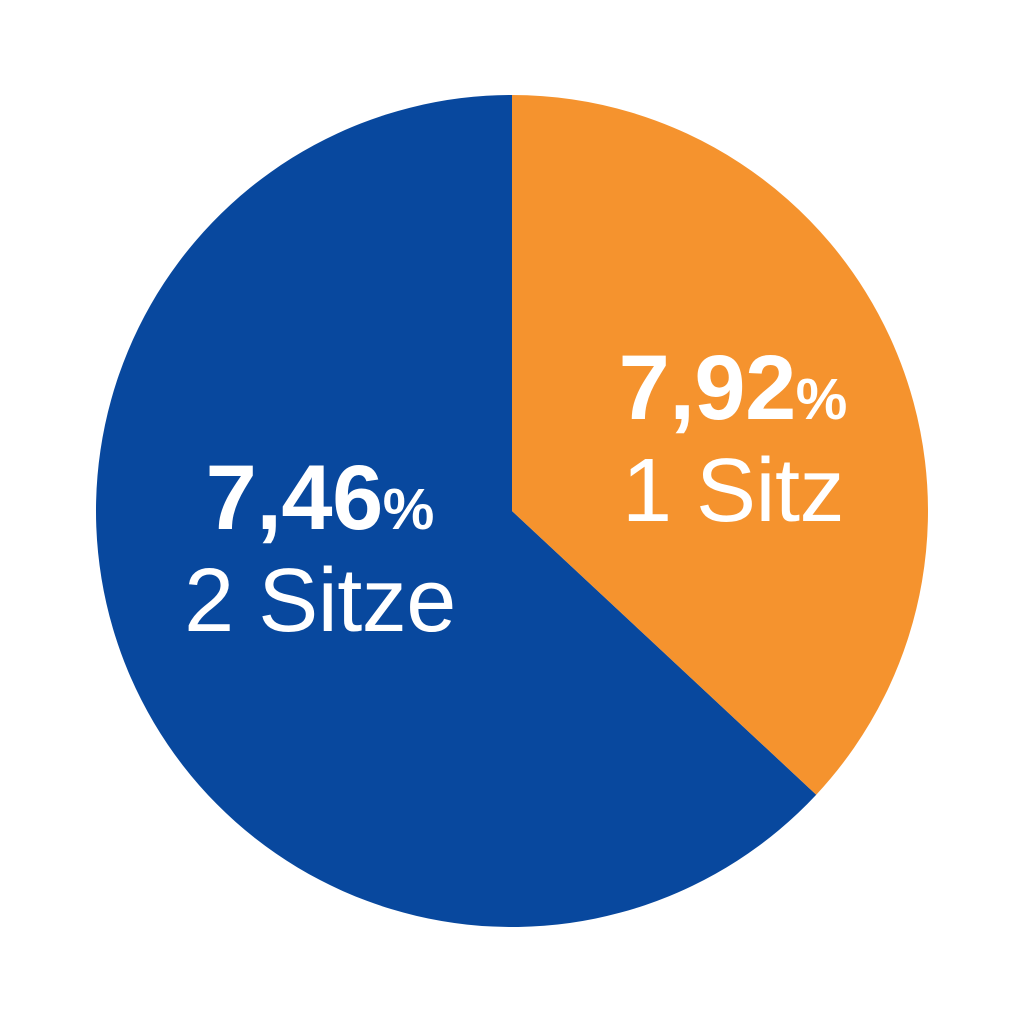  I want to click on slice-seats-orange: 1 Sitz, so click(733, 491).